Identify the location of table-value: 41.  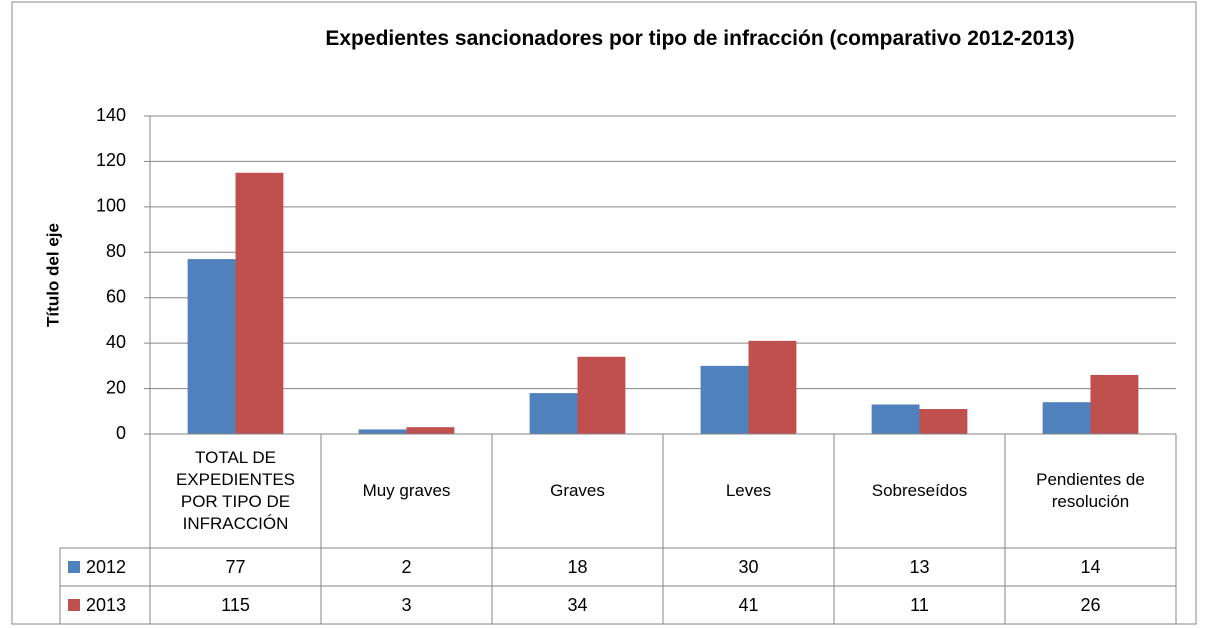
(748, 605).